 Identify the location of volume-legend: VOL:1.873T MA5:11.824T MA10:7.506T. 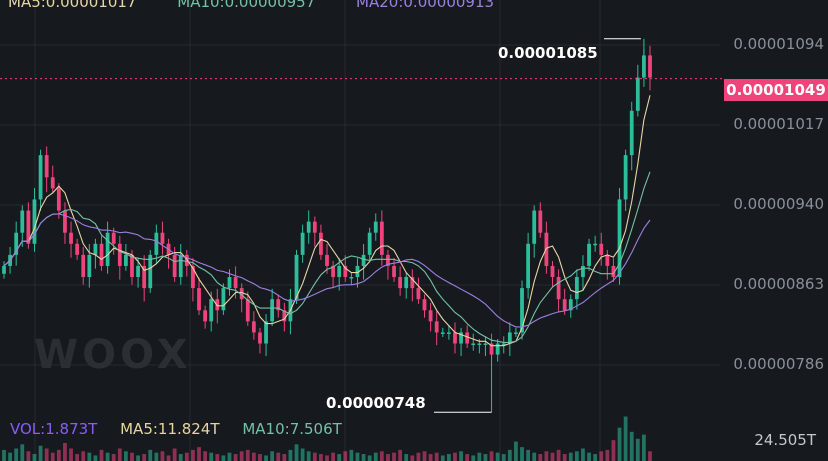
(185, 429).